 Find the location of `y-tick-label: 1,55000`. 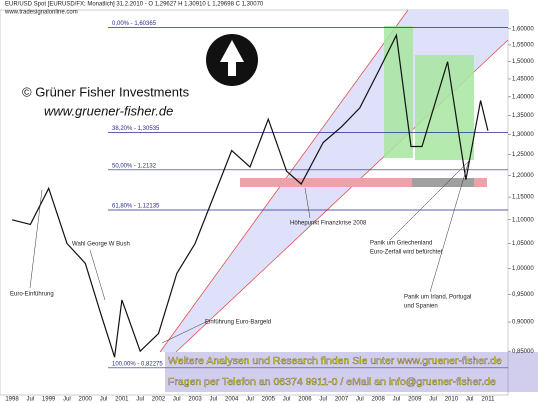

y-tick-label: 1,55000 is located at coordinates (523, 46).